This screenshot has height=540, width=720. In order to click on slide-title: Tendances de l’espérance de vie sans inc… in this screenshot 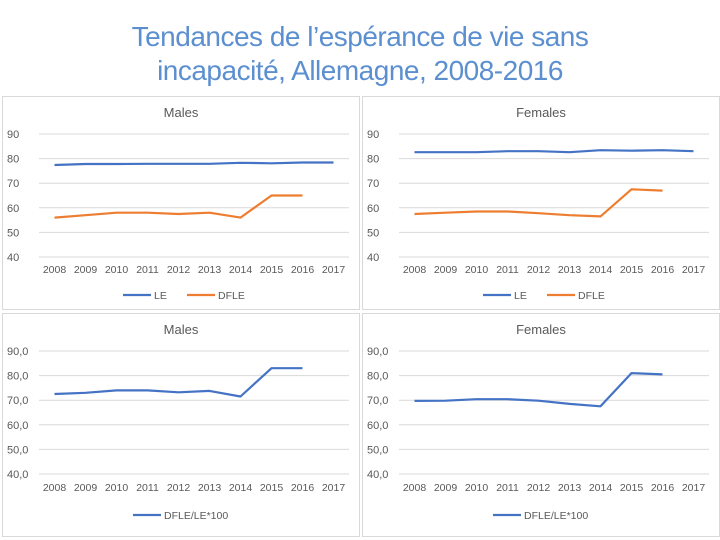, I will do `click(360, 54)`.